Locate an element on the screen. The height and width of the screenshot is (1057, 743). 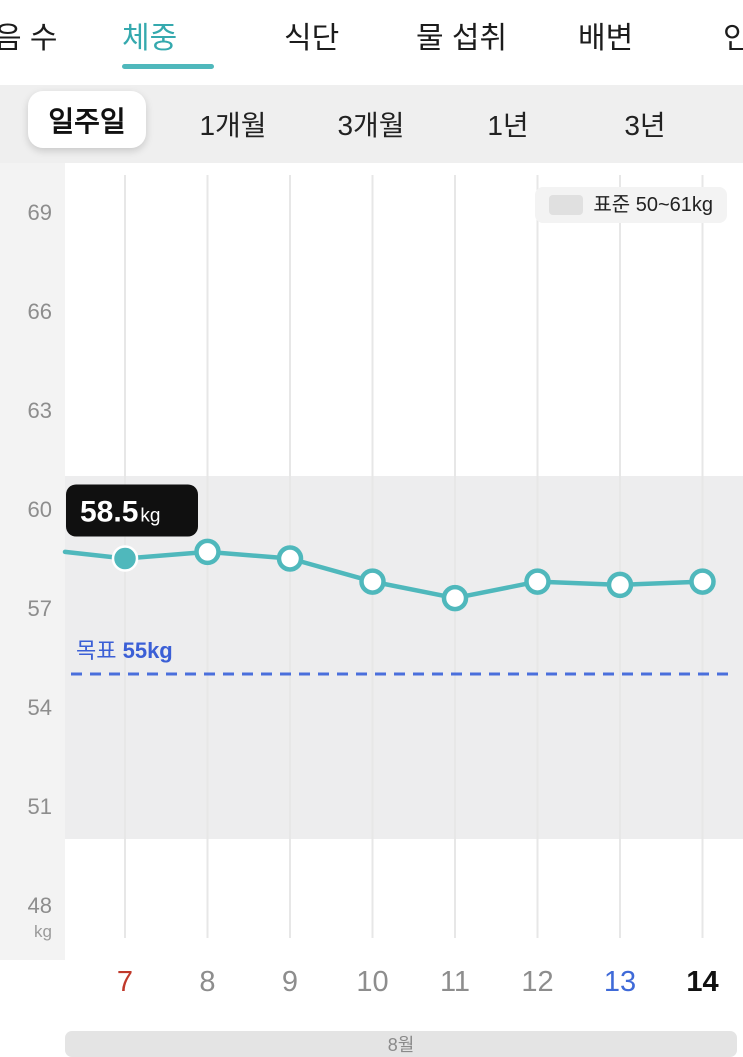
svg-text:58.5kg: 58.5 kg is located at coordinates (120, 512).